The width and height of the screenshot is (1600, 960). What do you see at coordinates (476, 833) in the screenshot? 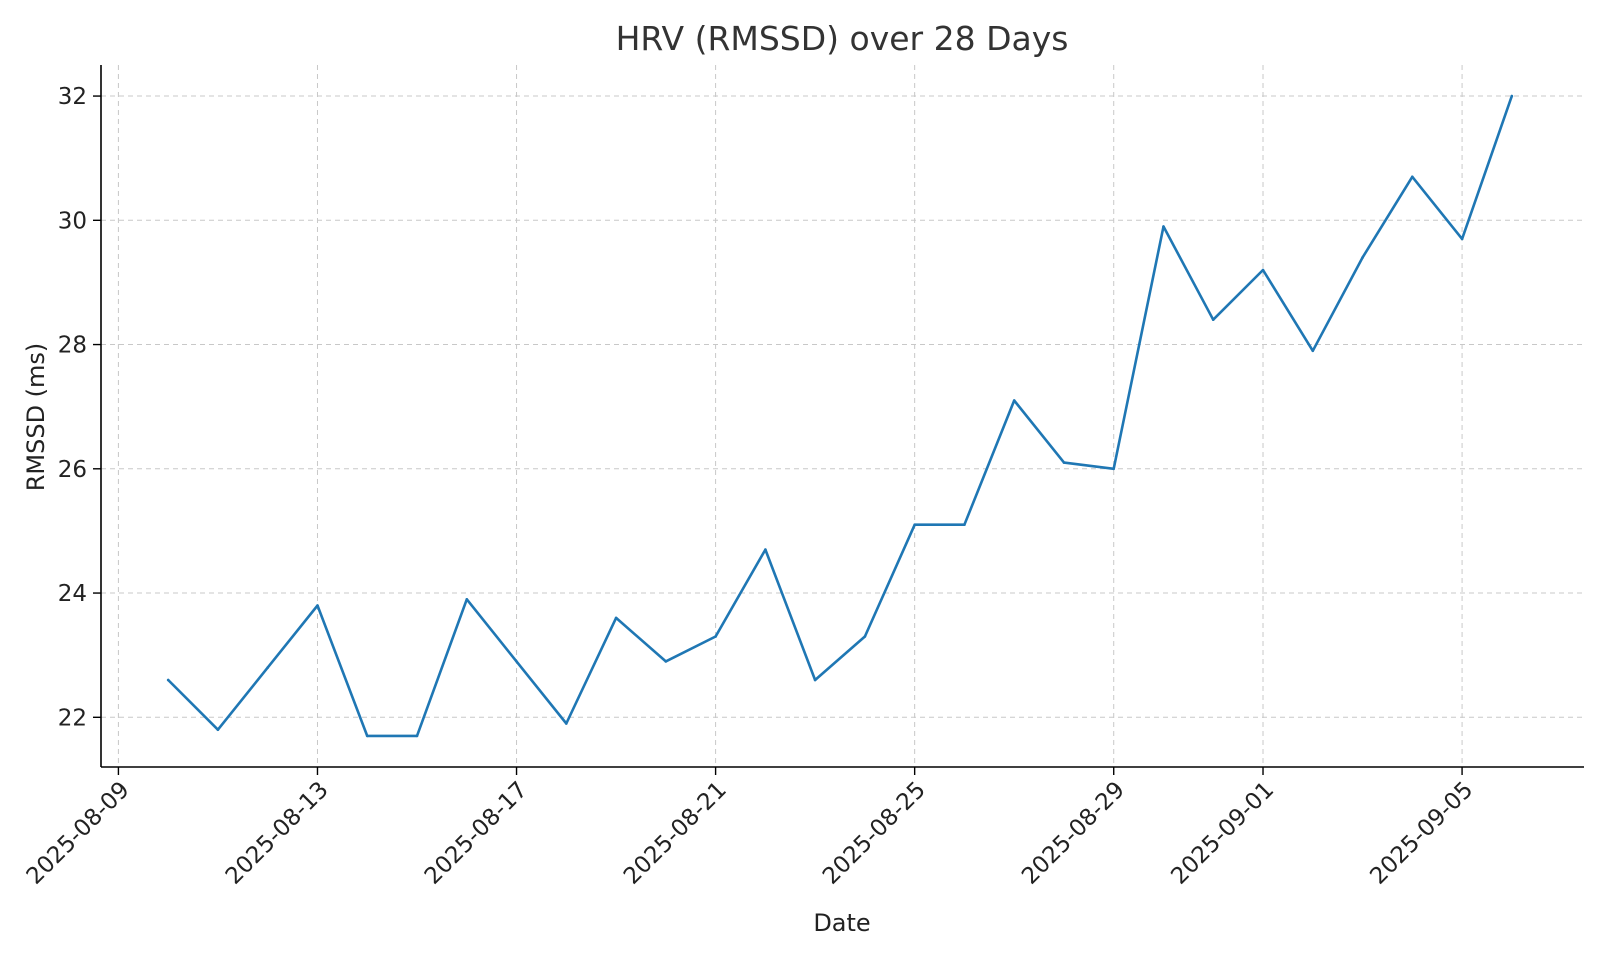
I see `x-tick-label: 2025-08-17` at bounding box center [476, 833].